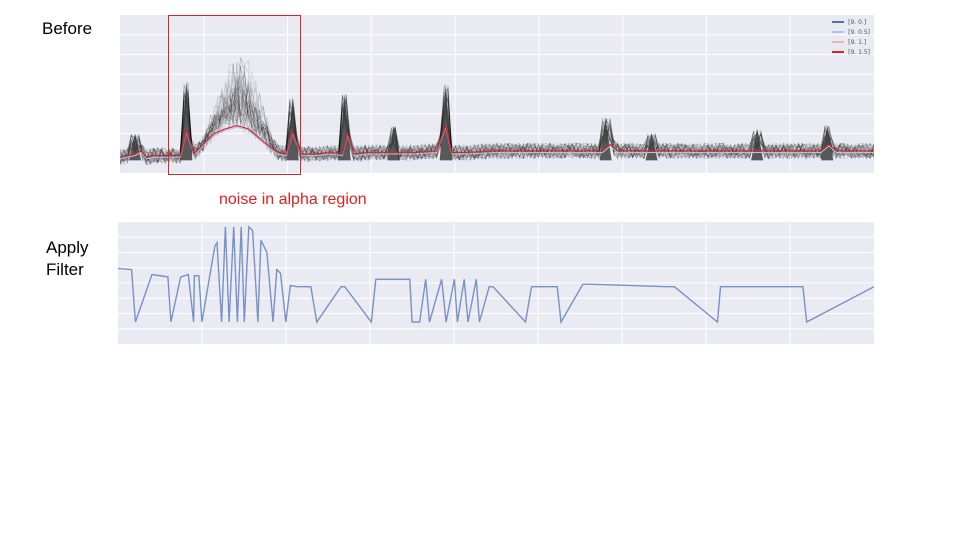 Image resolution: width=960 pixels, height=540 pixels. Describe the element at coordinates (67, 28) in the screenshot. I see `before-label: Before` at that location.